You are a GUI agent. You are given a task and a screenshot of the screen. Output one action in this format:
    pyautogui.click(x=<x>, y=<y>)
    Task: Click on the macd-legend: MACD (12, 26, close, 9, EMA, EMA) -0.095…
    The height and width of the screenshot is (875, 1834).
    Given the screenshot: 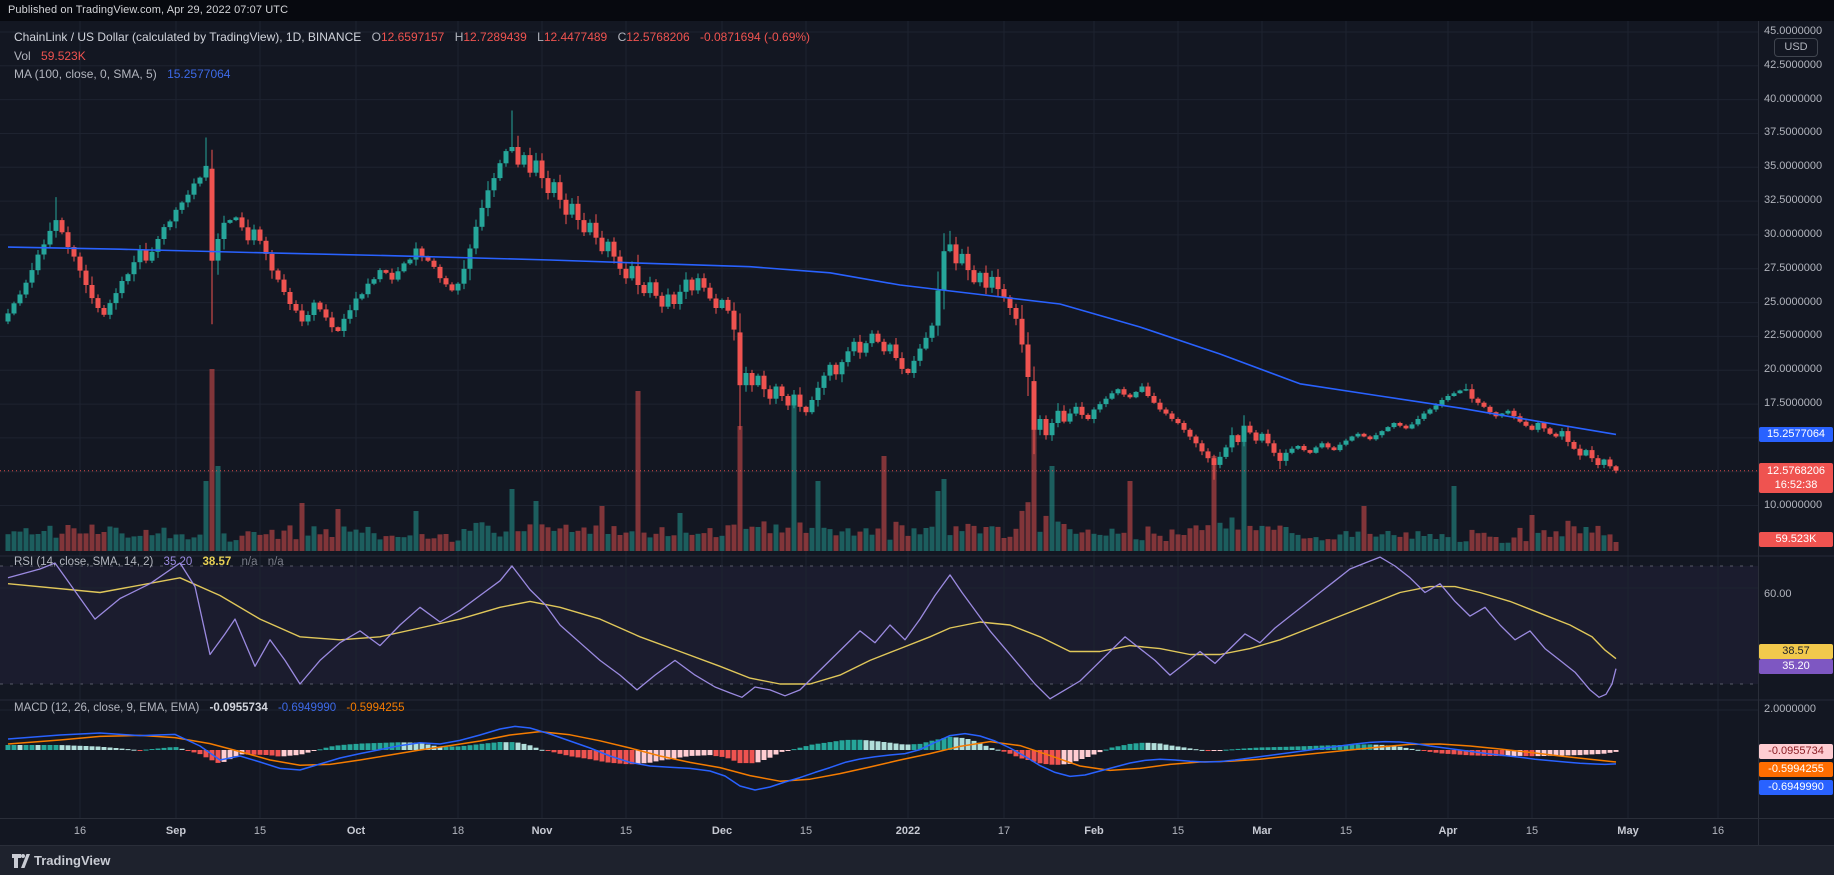 What is the action you would take?
    pyautogui.click(x=209, y=708)
    